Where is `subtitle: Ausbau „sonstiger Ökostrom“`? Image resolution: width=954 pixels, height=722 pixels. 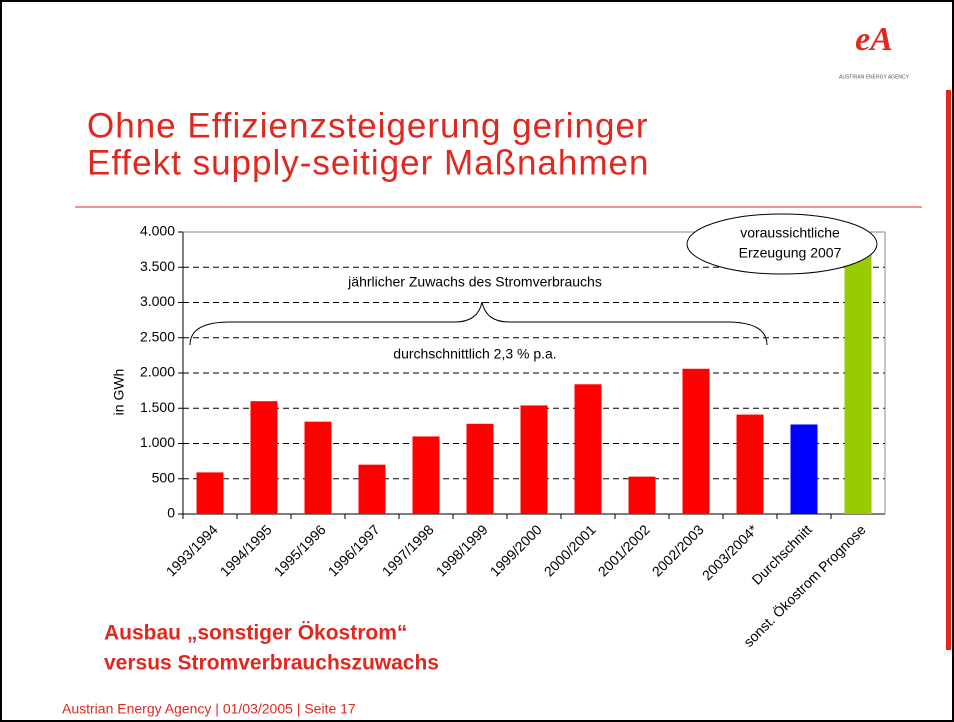 subtitle: Ausbau „sonstiger Ökostrom“ is located at coordinates (255, 633).